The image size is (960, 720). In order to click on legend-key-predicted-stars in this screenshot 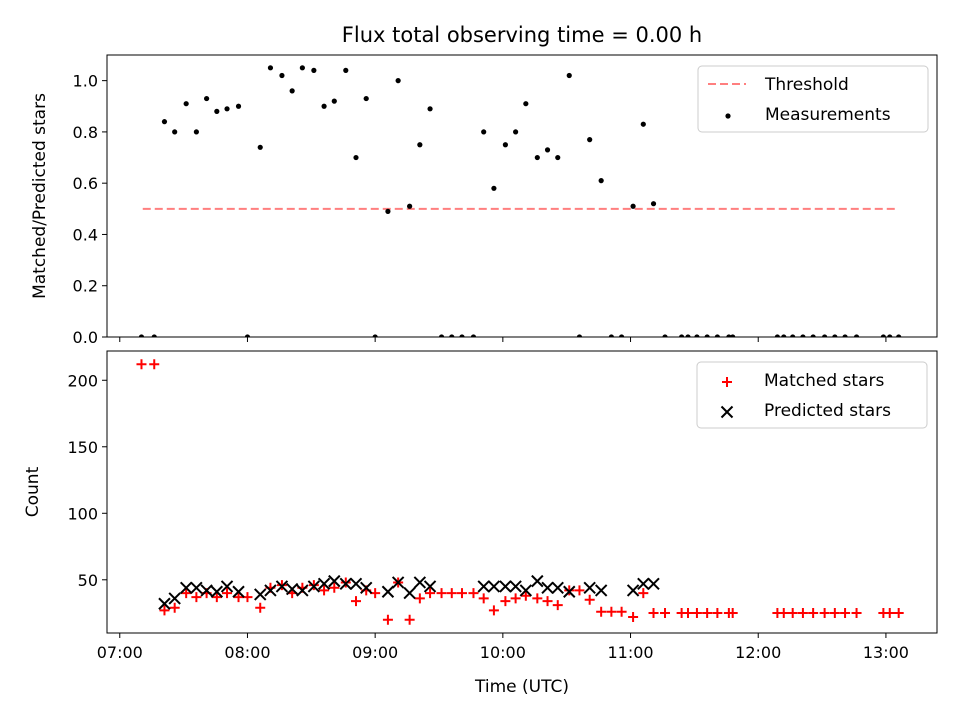, I will do `click(727, 412)`.